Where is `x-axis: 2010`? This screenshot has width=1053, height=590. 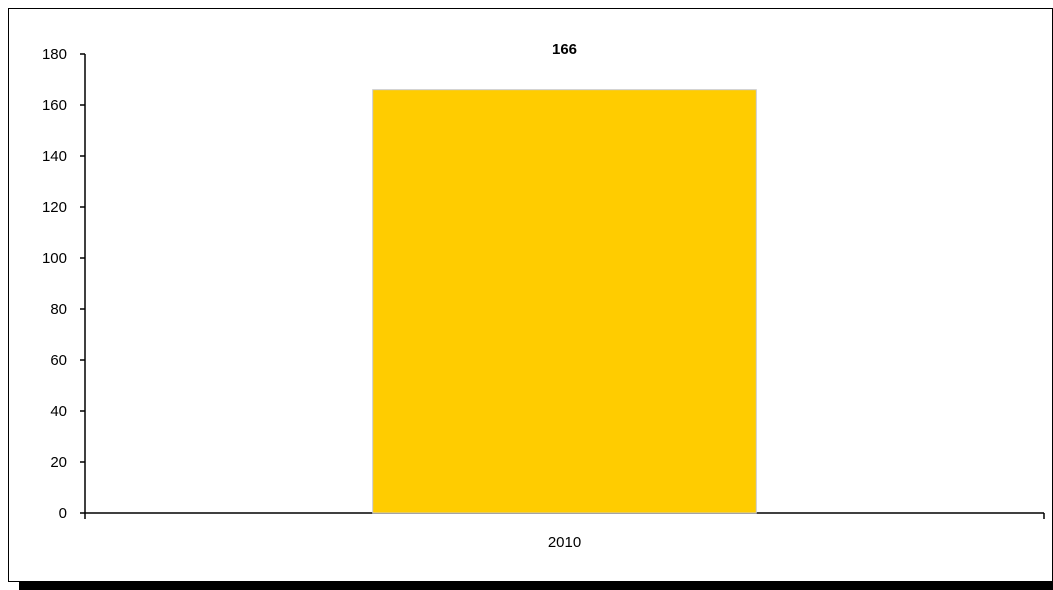 x-axis: 2010 is located at coordinates (564, 531).